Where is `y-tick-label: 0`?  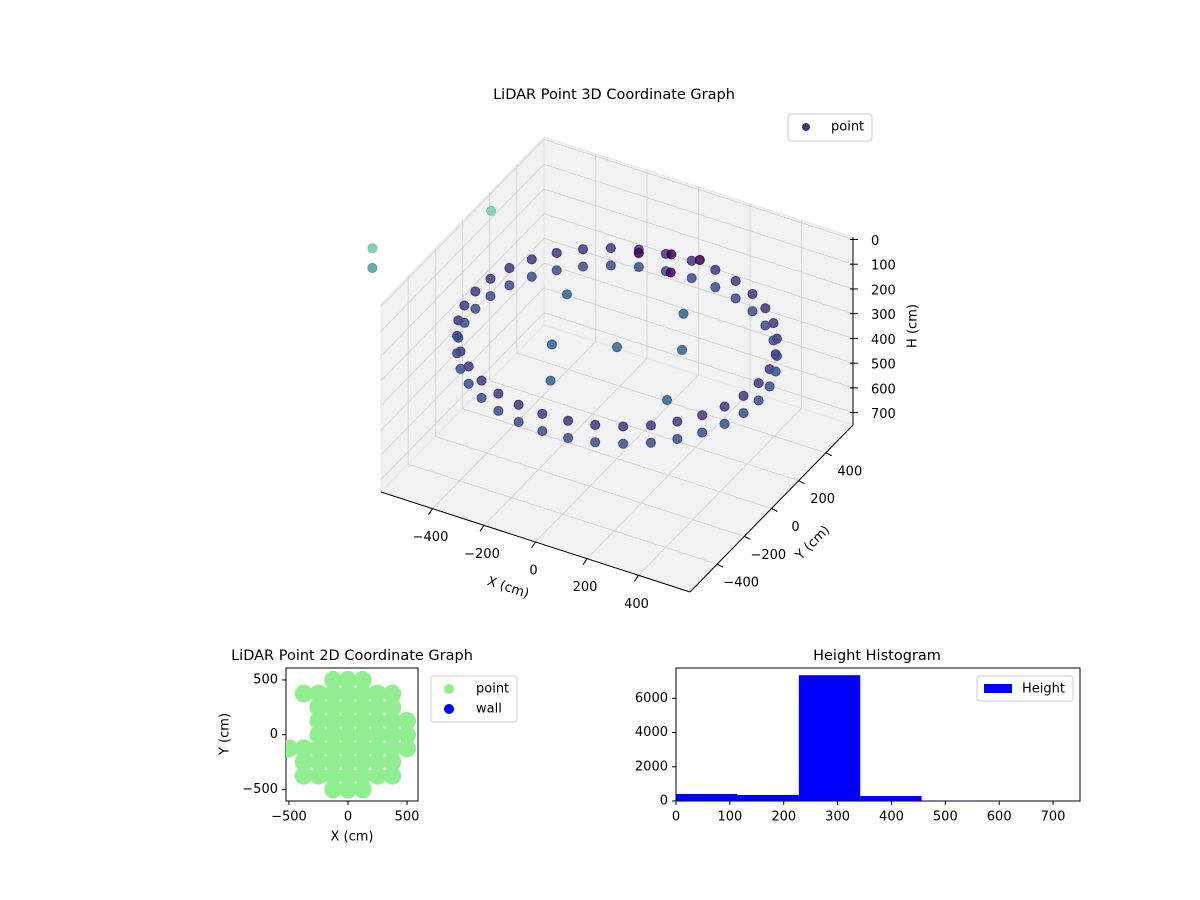 y-tick-label: 0 is located at coordinates (664, 801).